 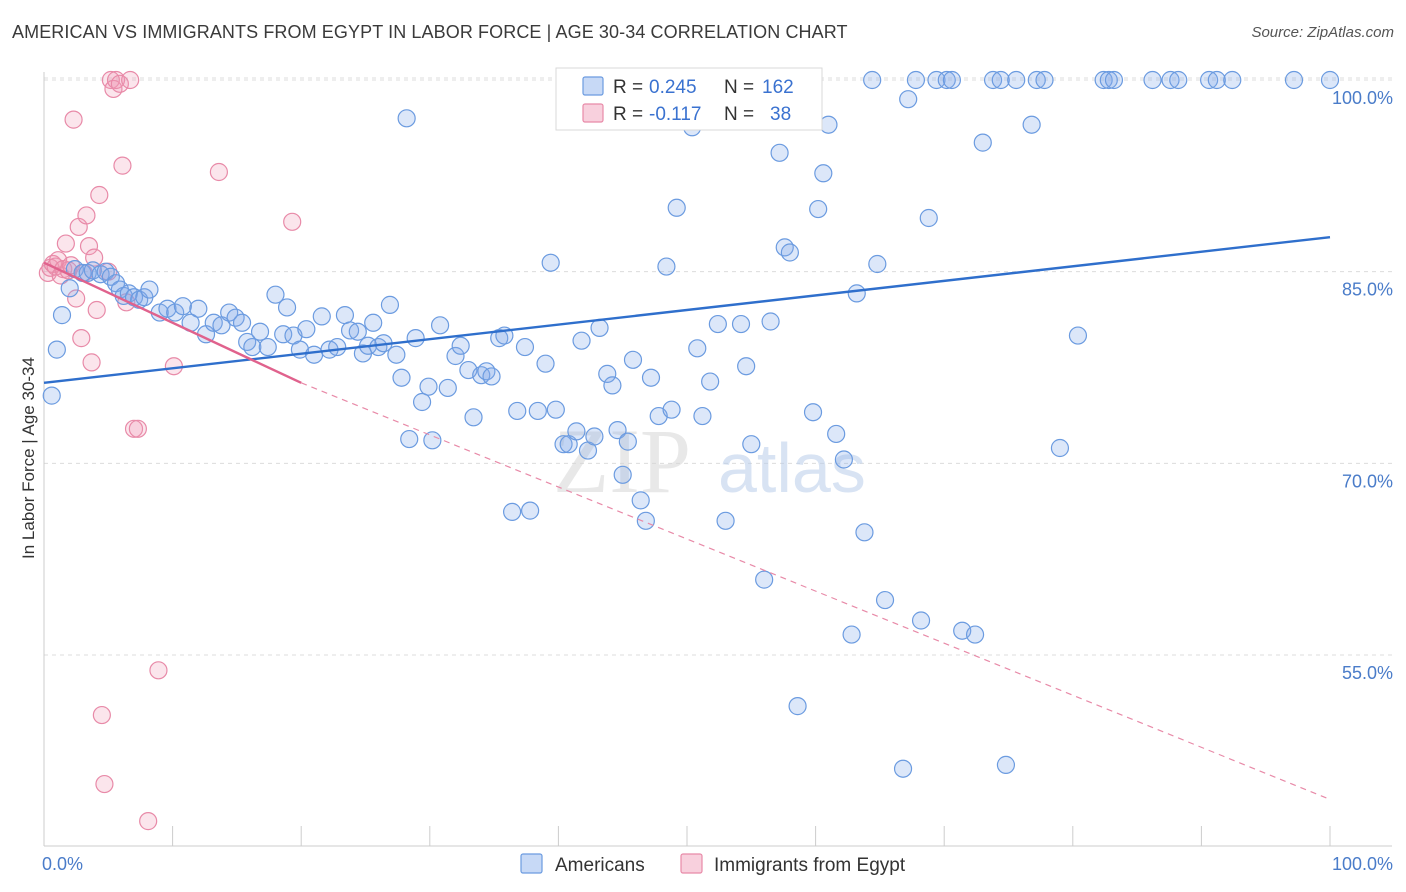 What do you see at coordinates (739, 87) in the screenshot?
I see `stats-n-label-americans: N =` at bounding box center [739, 87].